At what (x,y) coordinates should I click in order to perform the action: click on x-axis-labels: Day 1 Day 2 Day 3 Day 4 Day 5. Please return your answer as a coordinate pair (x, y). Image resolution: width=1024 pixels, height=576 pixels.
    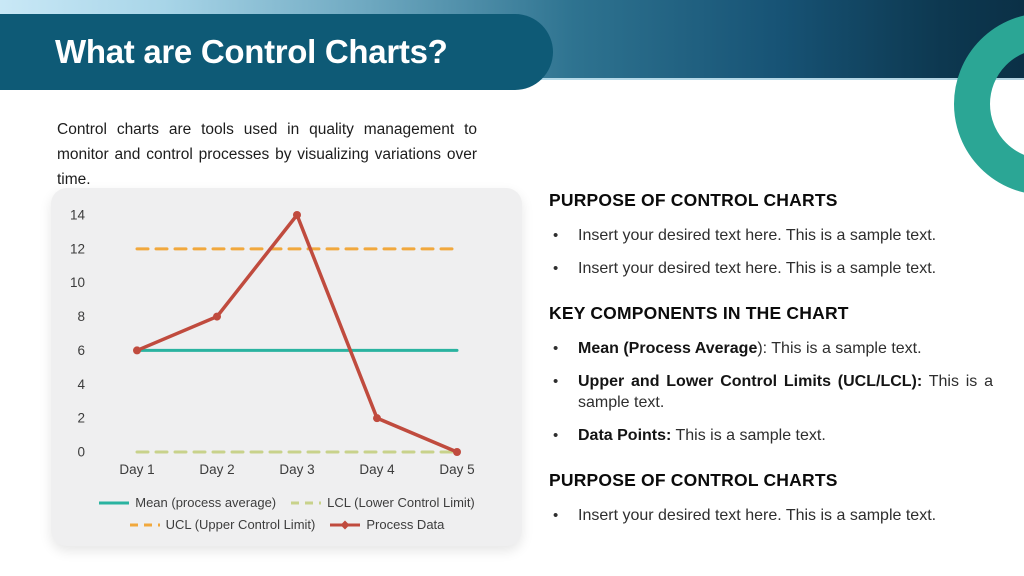
    Looking at the image, I should click on (296, 469).